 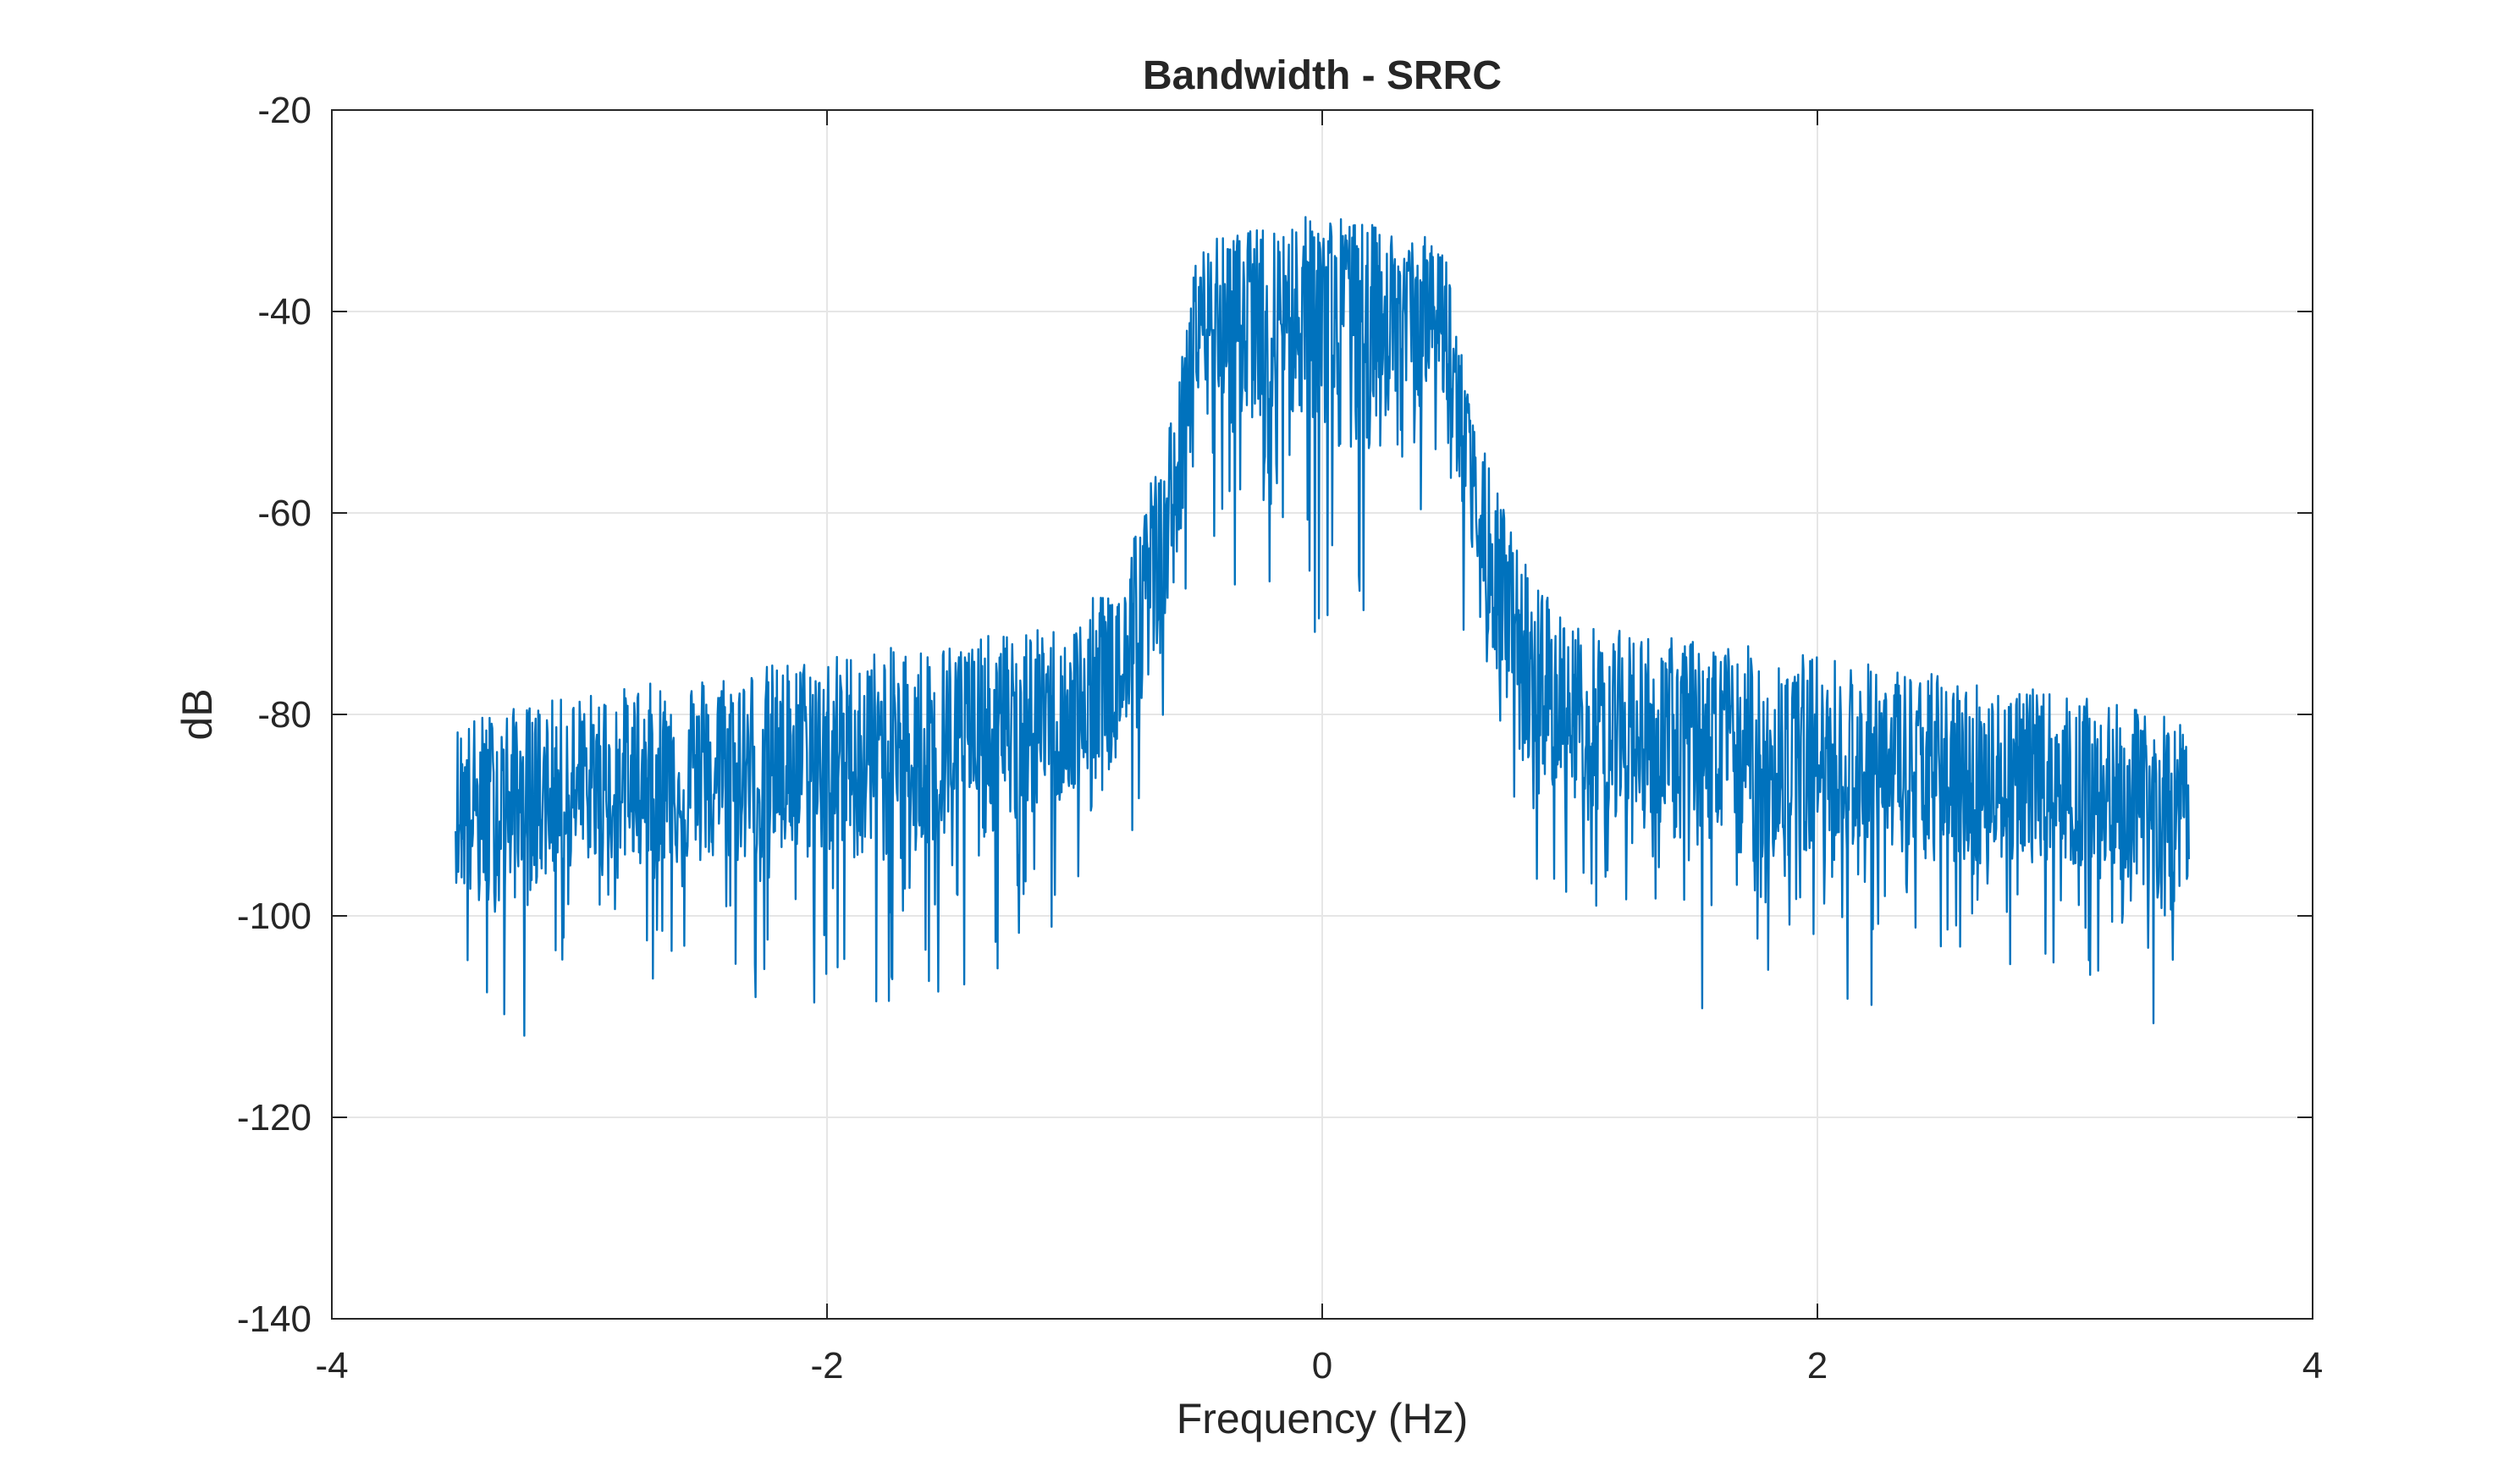 What do you see at coordinates (274, 1117) in the screenshot?
I see `y-tick-label: -120` at bounding box center [274, 1117].